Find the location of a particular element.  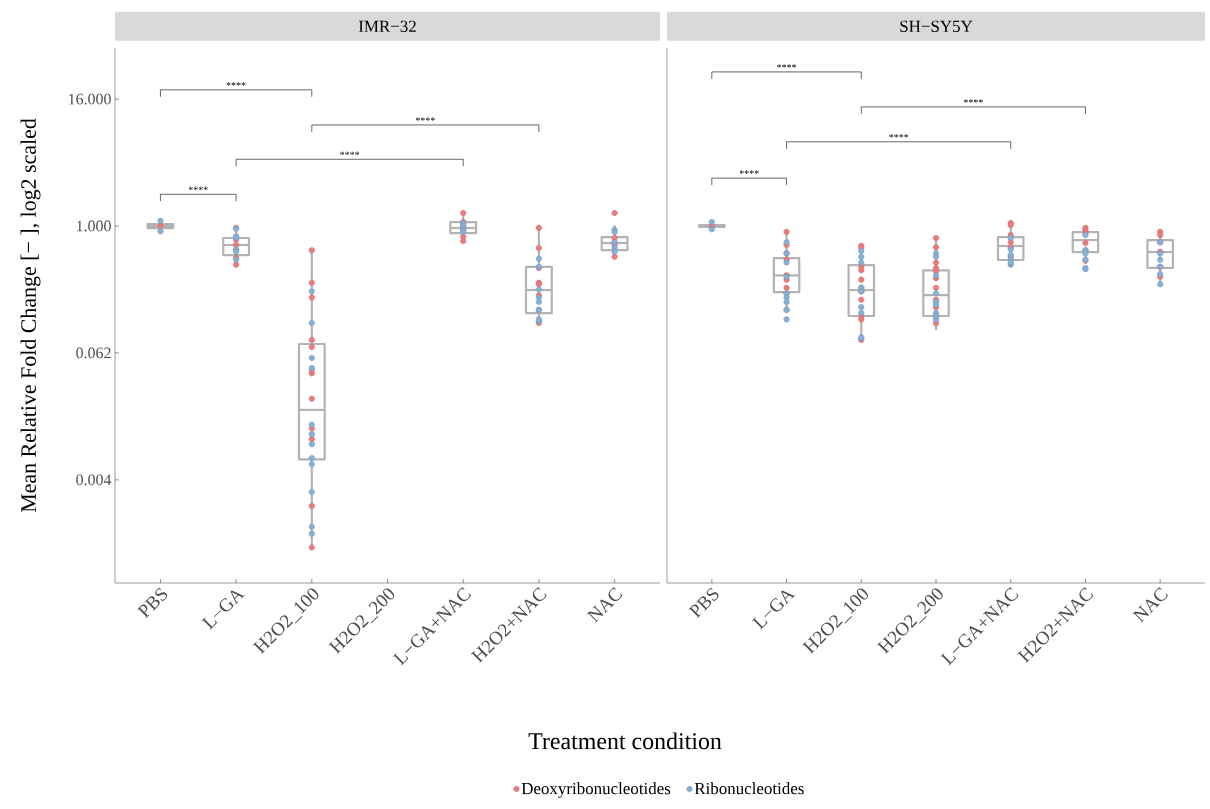

y-tick-label: 0.004 is located at coordinates (94, 480).